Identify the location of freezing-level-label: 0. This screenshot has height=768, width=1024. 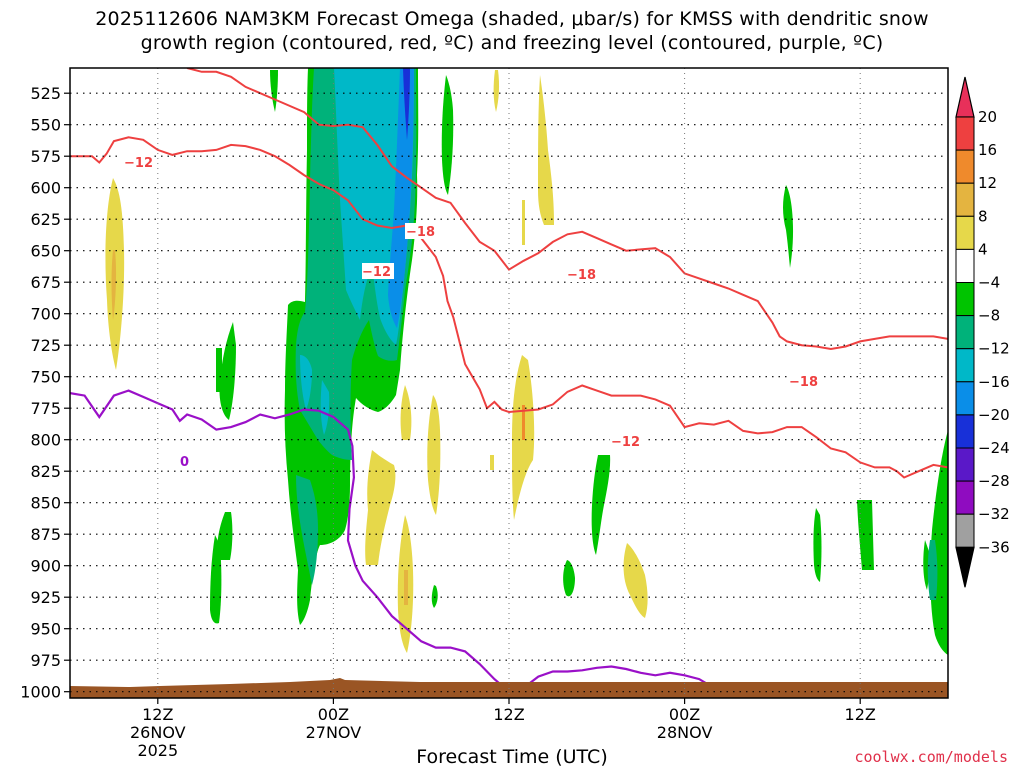
(185, 461).